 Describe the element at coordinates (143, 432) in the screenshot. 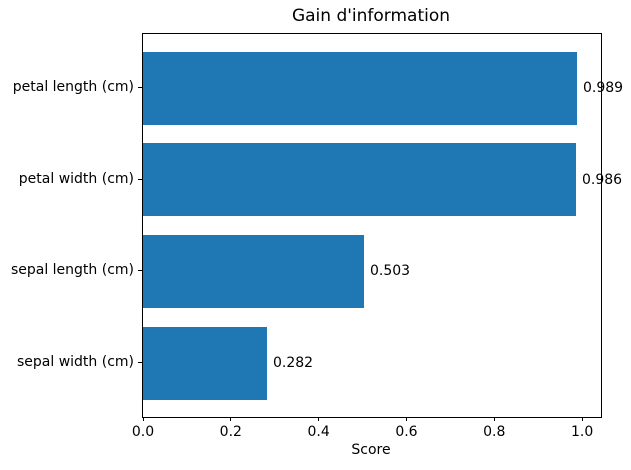

I see `x-tick-label: 0.0` at that location.